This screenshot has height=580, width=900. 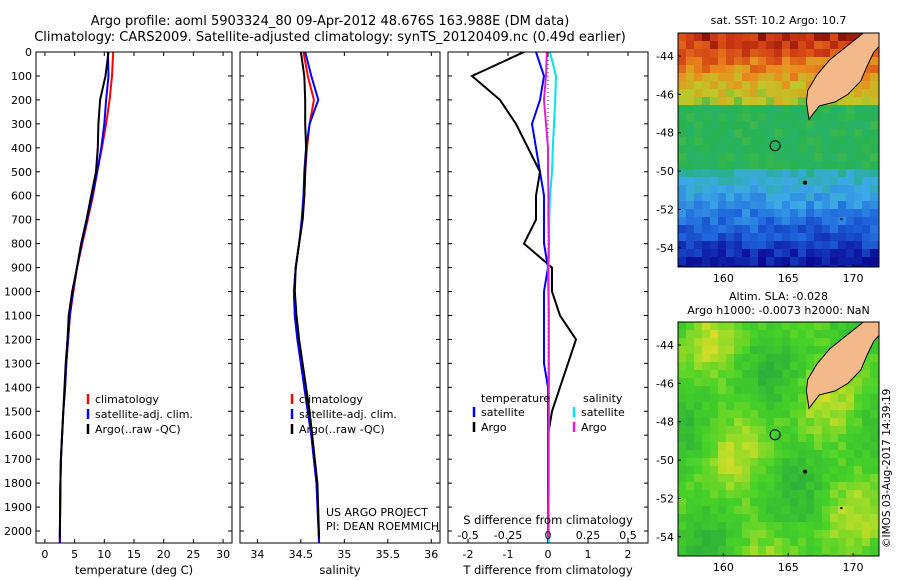 What do you see at coordinates (723, 278) in the screenshot?
I see `map-x-tick-label: 160` at bounding box center [723, 278].